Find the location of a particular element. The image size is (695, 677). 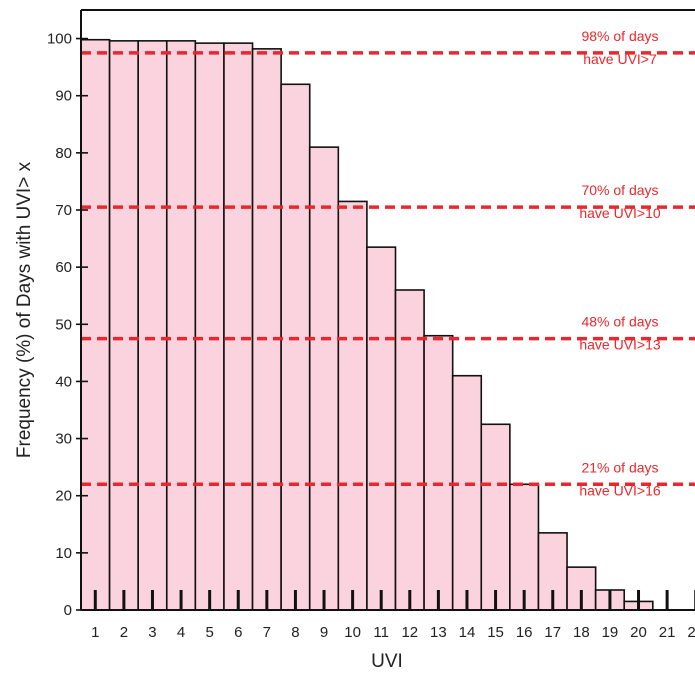

reference-label-line2-1: have UVI>7 is located at coordinates (620, 59).